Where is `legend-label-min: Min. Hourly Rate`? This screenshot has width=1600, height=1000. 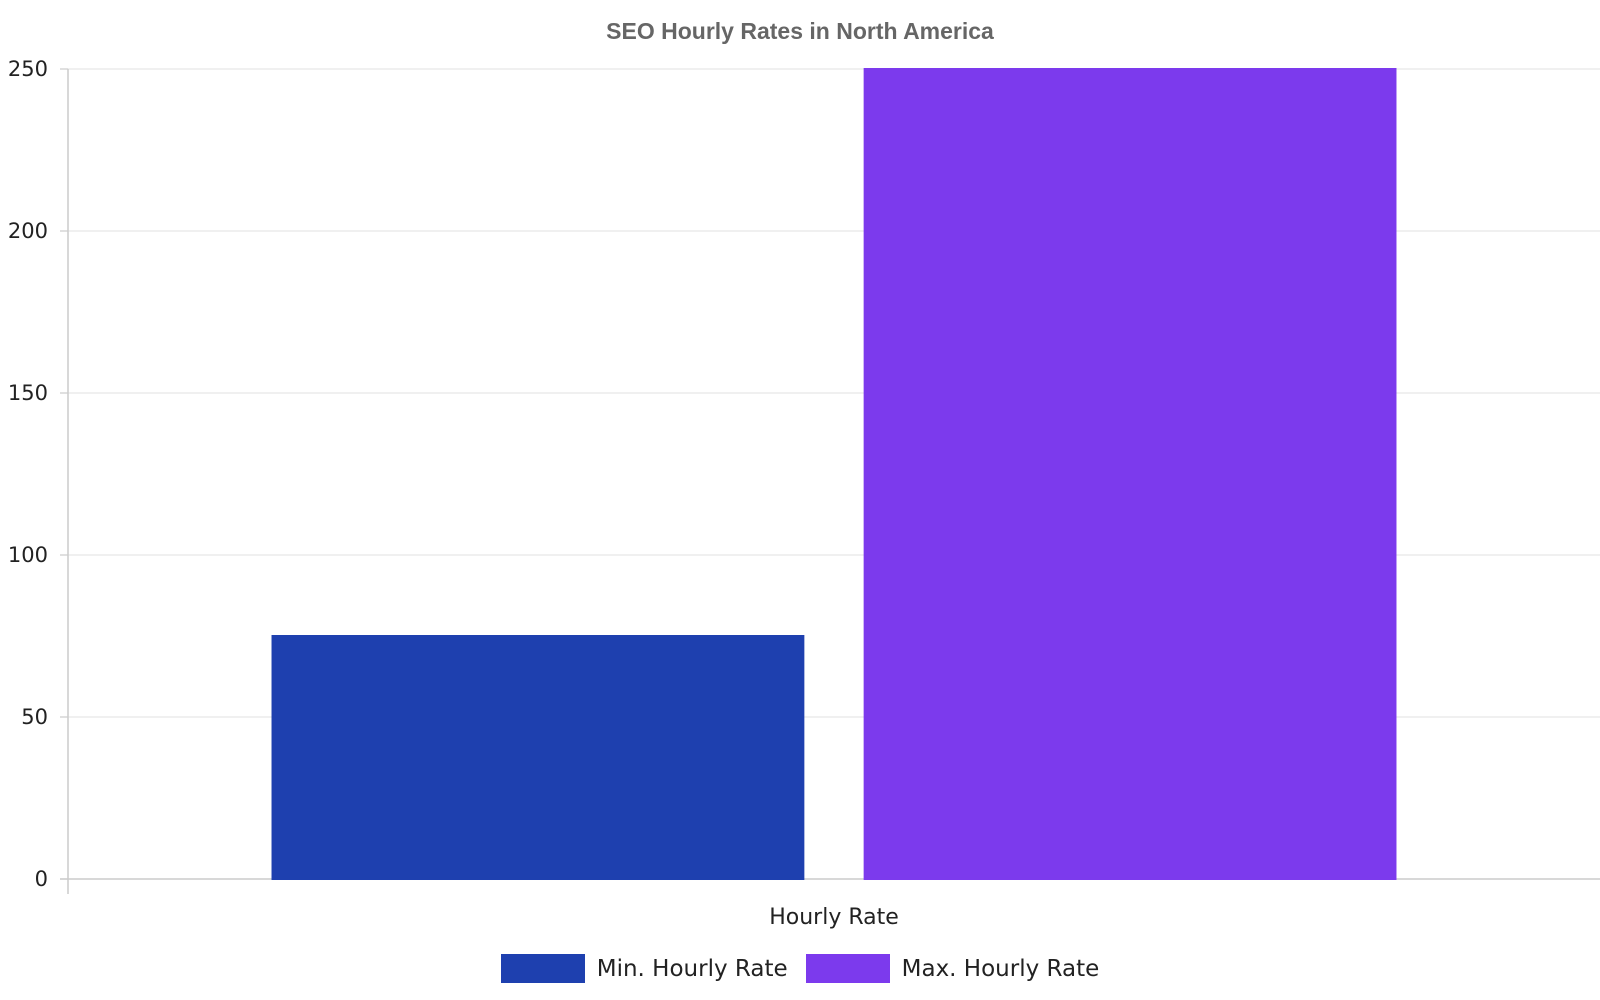
legend-label-min: Min. Hourly Rate is located at coordinates (692, 968).